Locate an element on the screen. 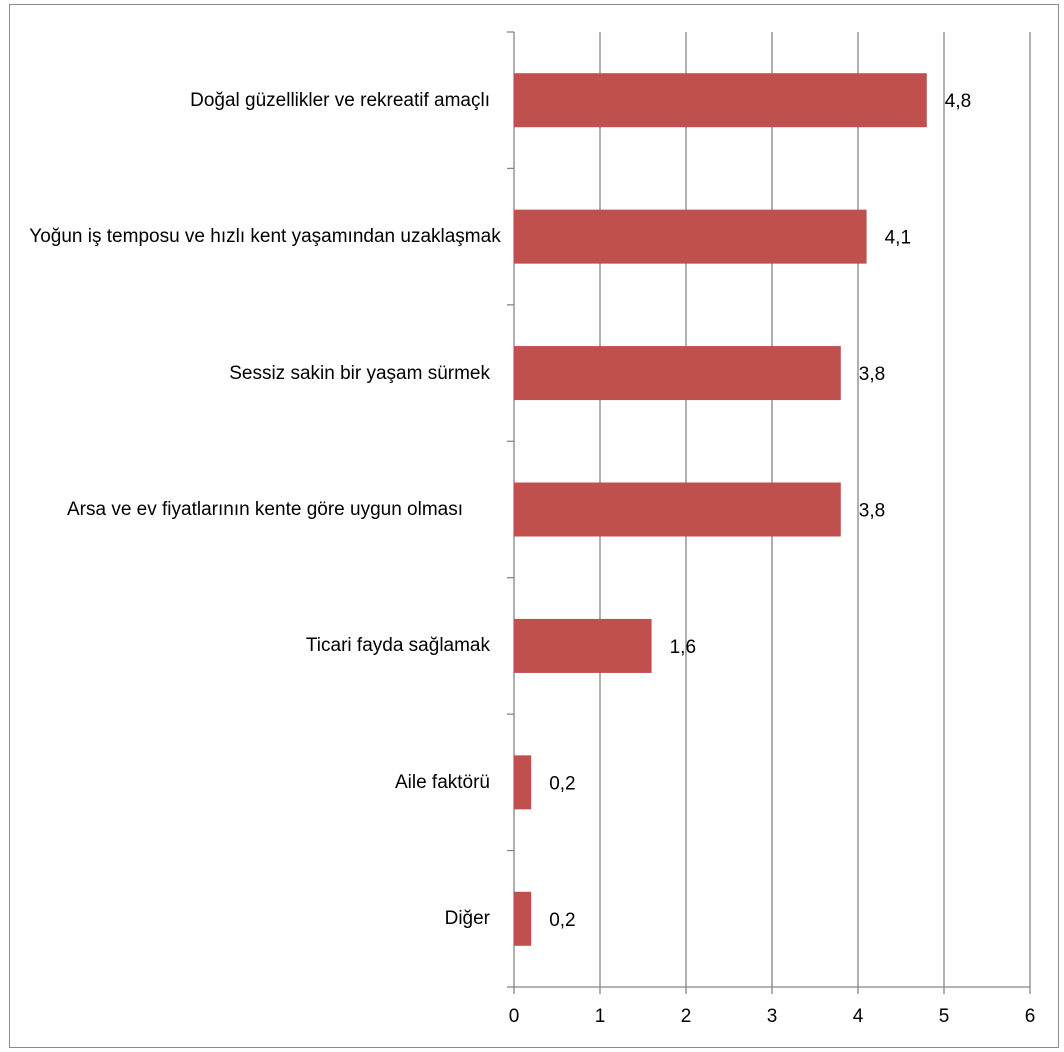  x-tick-label-4: 4 is located at coordinates (858, 1016).